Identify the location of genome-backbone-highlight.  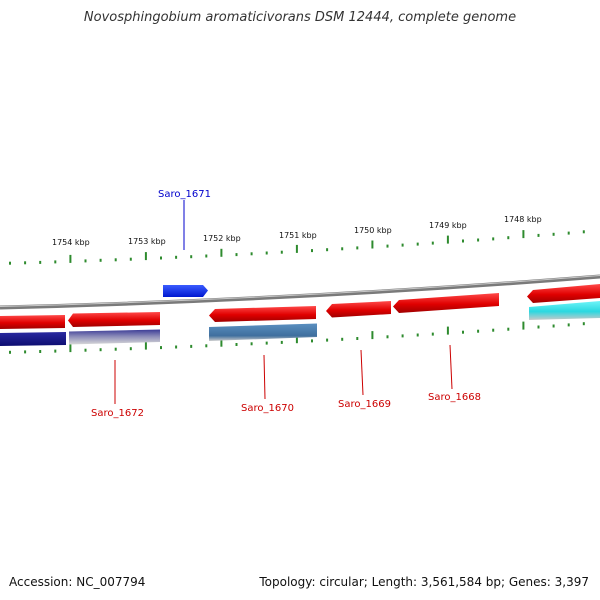
(300, 291).